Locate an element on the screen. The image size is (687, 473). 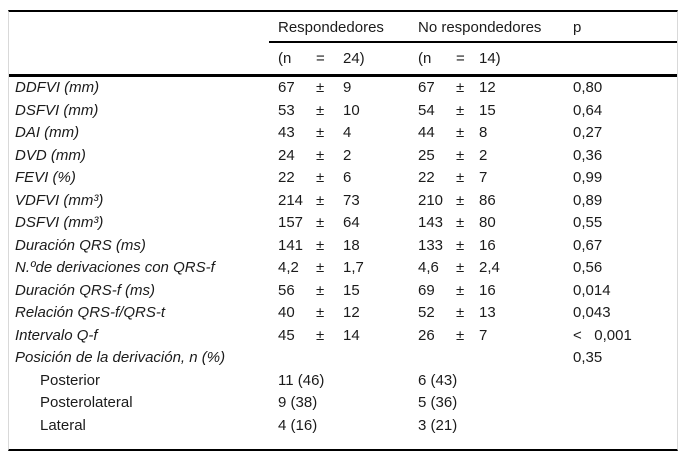
group2-mean: 22 is located at coordinates (426, 177).